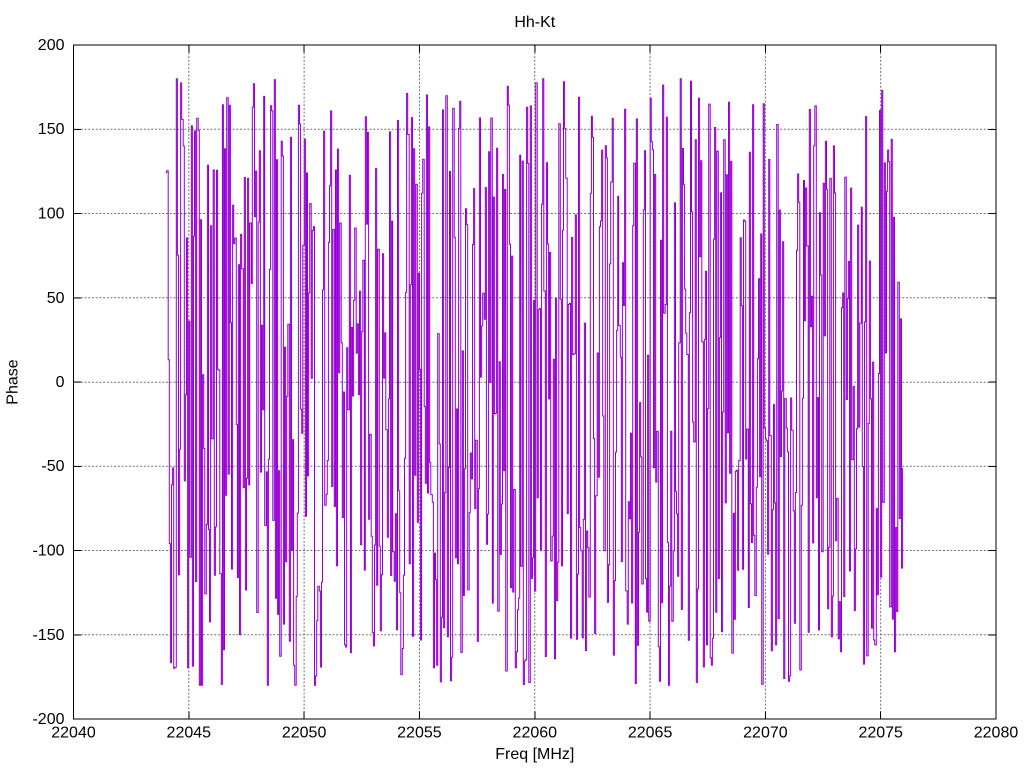 This screenshot has width=1024, height=768. I want to click on svg-text: 150, so click(51, 129).